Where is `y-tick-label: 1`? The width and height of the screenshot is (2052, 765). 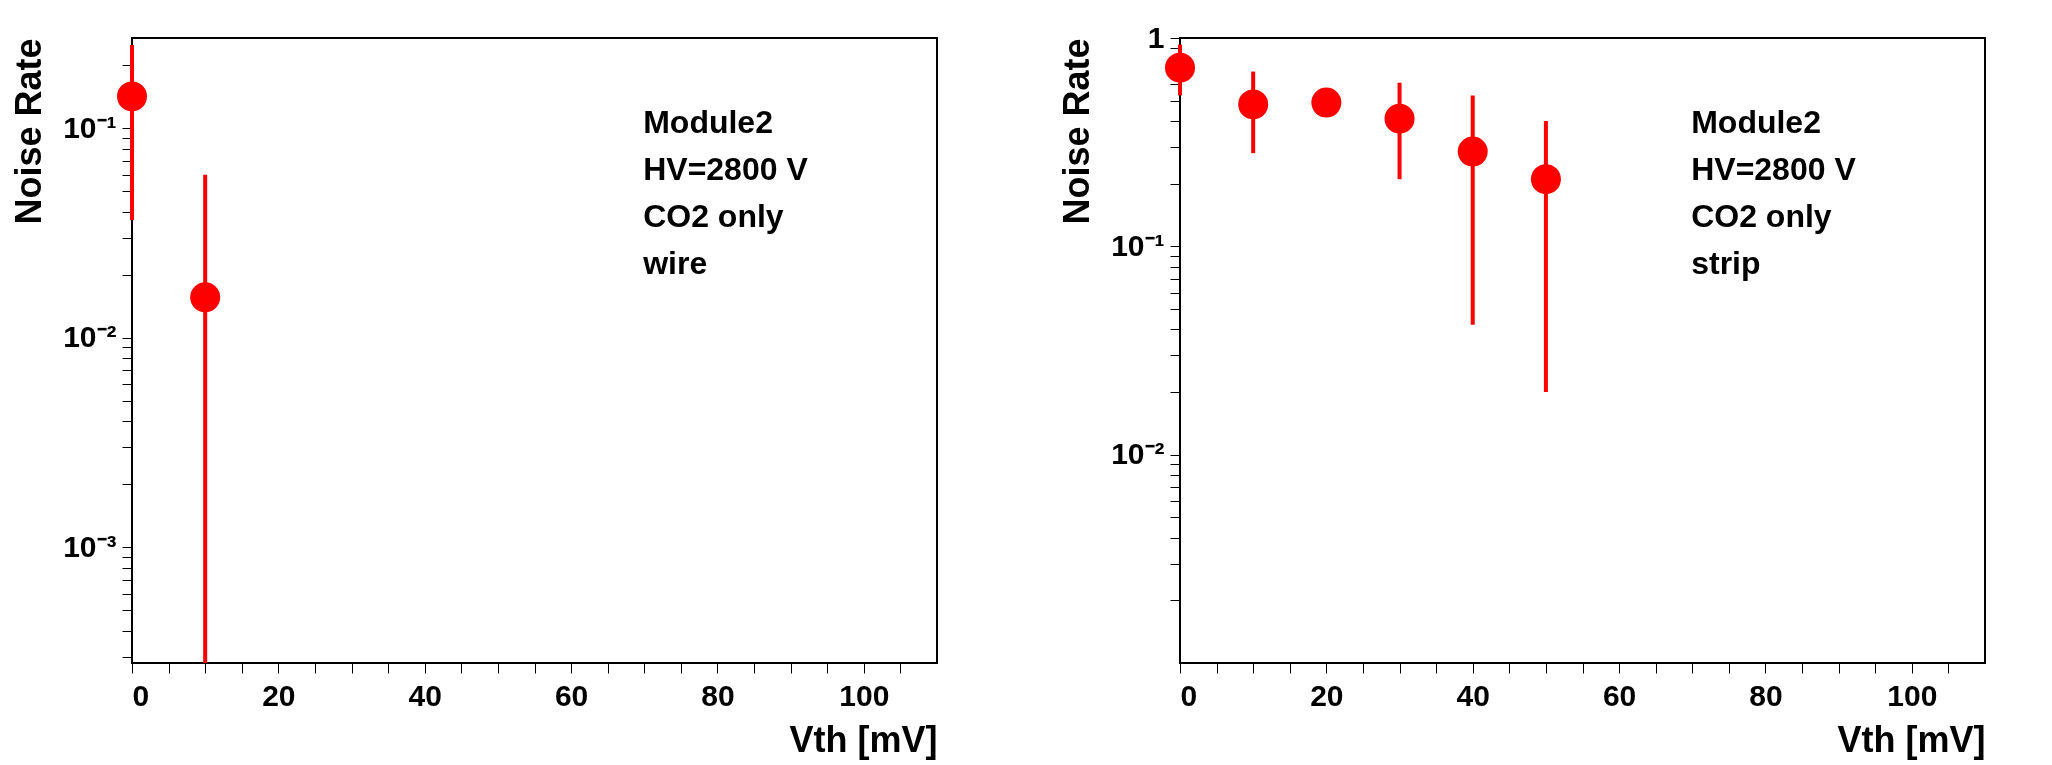
y-tick-label: 1 is located at coordinates (1156, 37).